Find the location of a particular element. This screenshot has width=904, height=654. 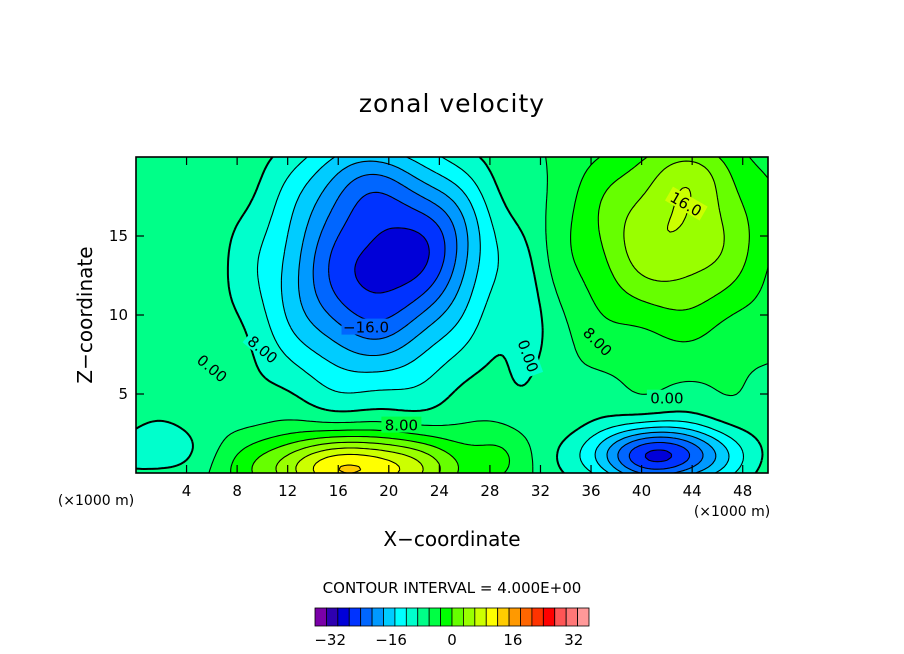

colorbar-ticks: −32 −16 0 16 32 is located at coordinates (448, 640).